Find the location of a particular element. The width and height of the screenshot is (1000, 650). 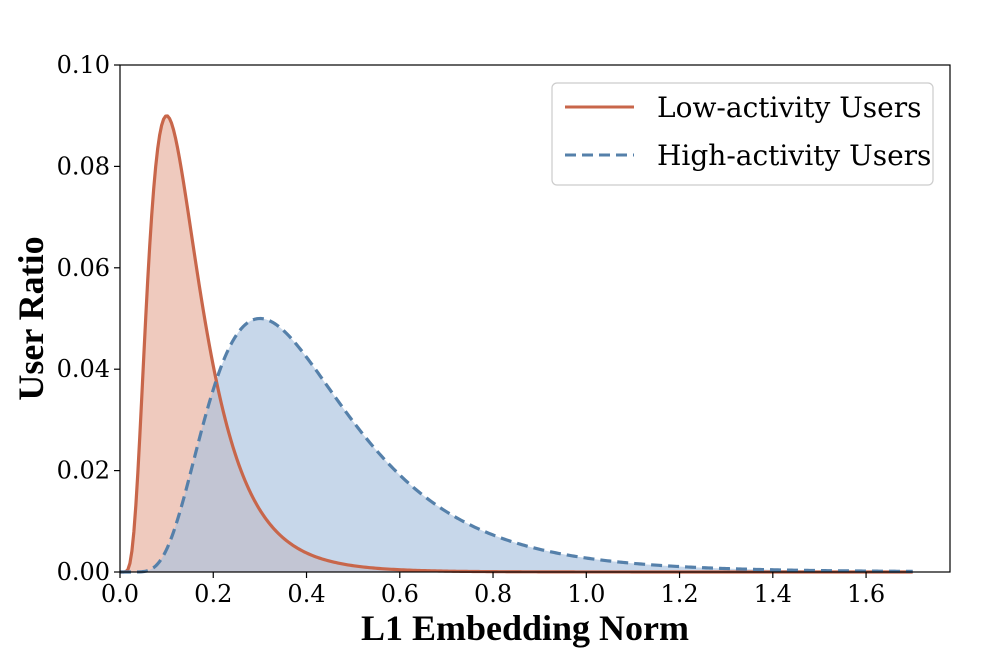

y-tick-label: 0.06 is located at coordinates (83, 268).